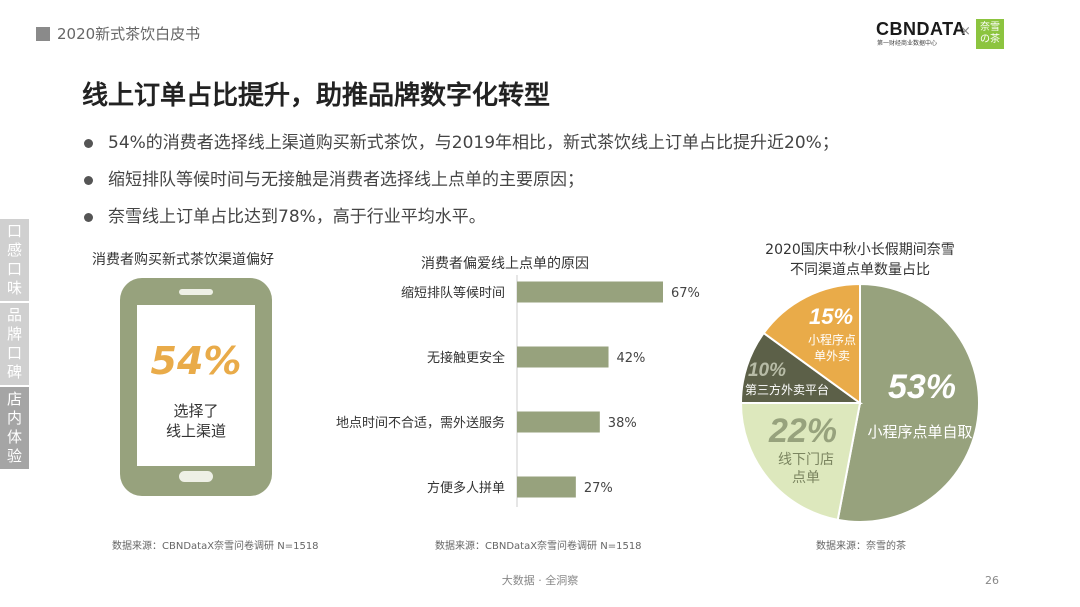 Image resolution: width=1080 pixels, height=607 pixels. What do you see at coordinates (806, 478) in the screenshot?
I see `pie-slice-label: 点单` at bounding box center [806, 478].